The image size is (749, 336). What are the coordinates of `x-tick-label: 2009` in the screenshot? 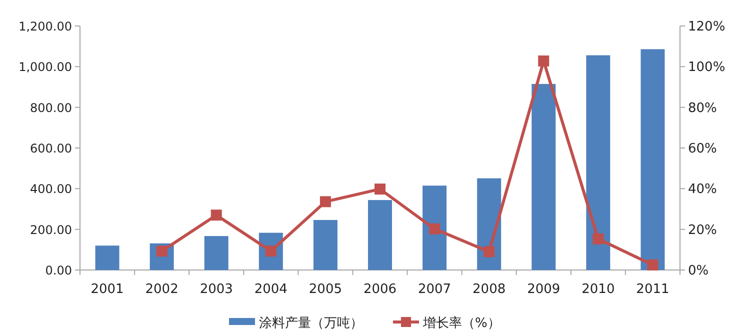 It's located at (543, 289).